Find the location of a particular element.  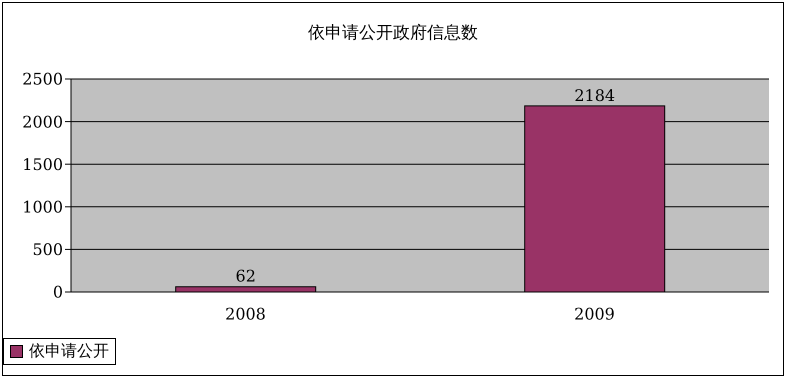

data-label: 2184 is located at coordinates (595, 95).